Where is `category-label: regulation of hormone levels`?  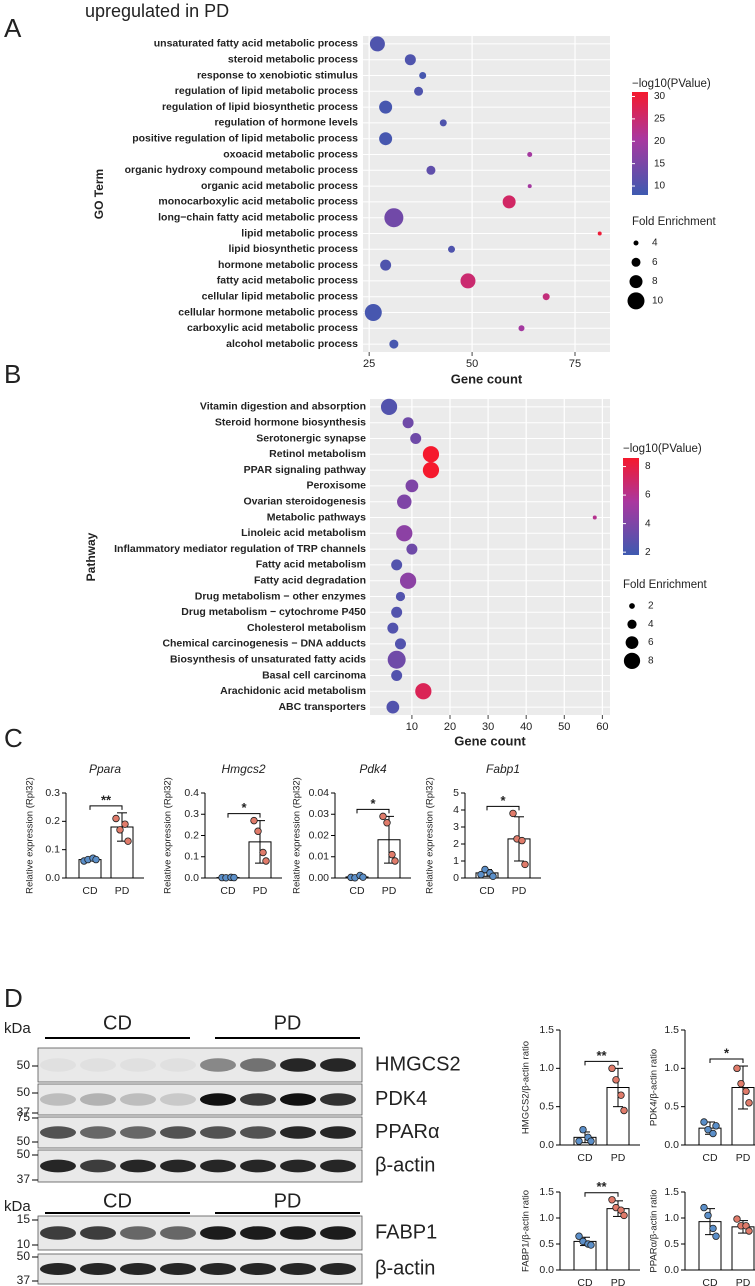
category-label: regulation of hormone levels is located at coordinates (286, 123).